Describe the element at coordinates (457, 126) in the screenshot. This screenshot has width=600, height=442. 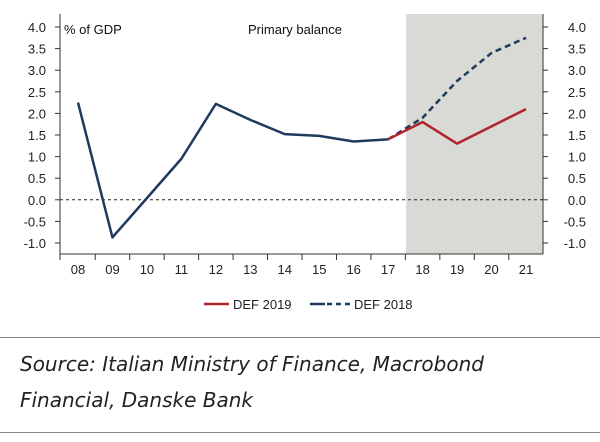
I see `series-line-def2019` at that location.